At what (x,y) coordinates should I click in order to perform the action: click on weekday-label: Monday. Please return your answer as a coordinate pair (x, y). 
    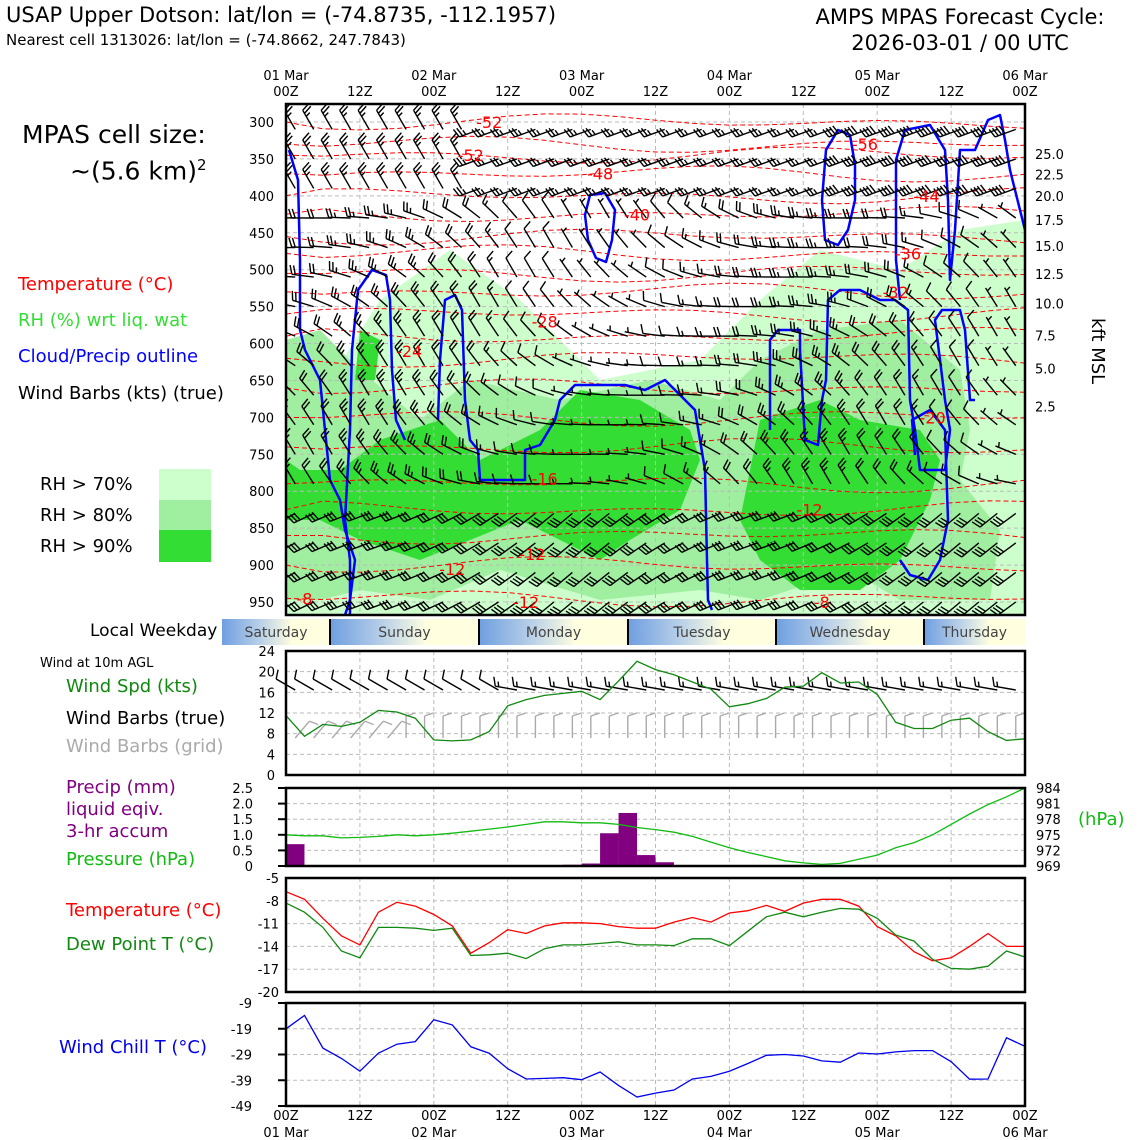
    Looking at the image, I should click on (553, 633).